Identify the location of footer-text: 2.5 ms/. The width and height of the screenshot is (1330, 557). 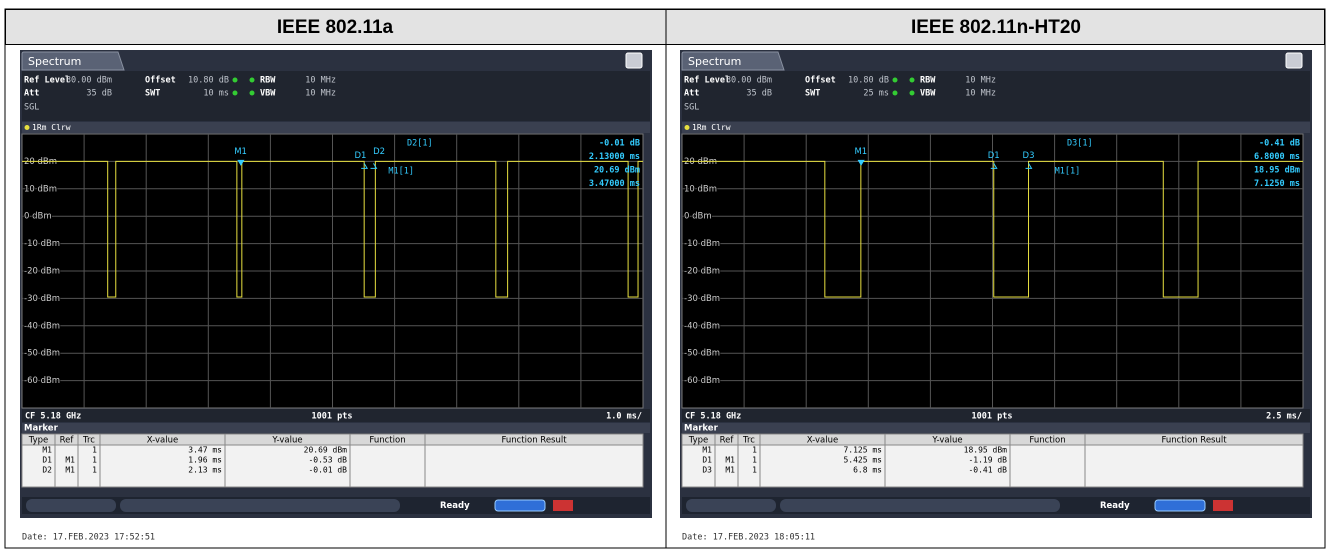
(1284, 417).